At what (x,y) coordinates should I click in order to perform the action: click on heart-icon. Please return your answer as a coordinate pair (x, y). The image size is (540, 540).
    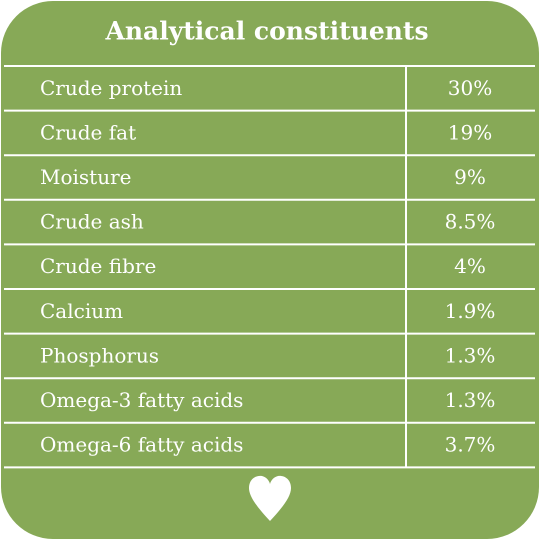
    Looking at the image, I should click on (270, 498).